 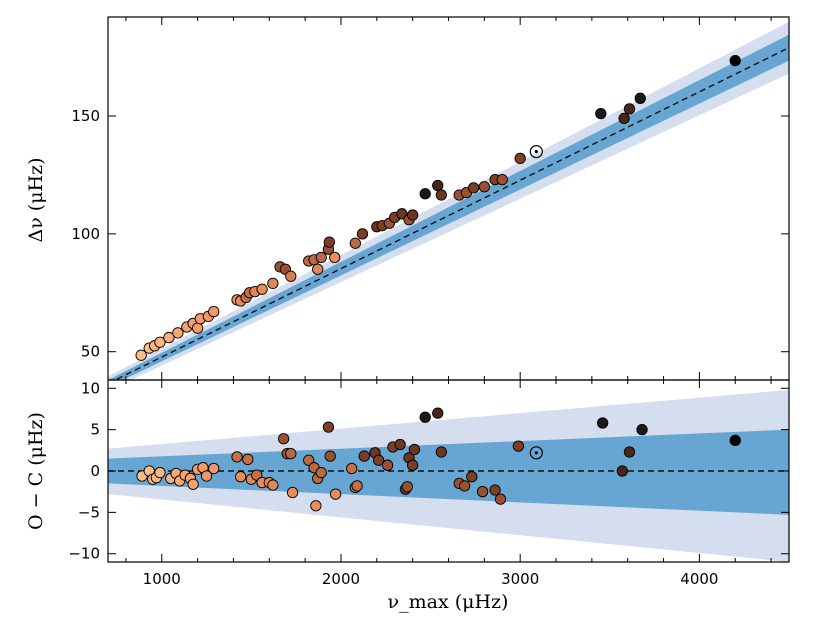 I want to click on bottom-xtick-label: 4000, so click(x=699, y=579).